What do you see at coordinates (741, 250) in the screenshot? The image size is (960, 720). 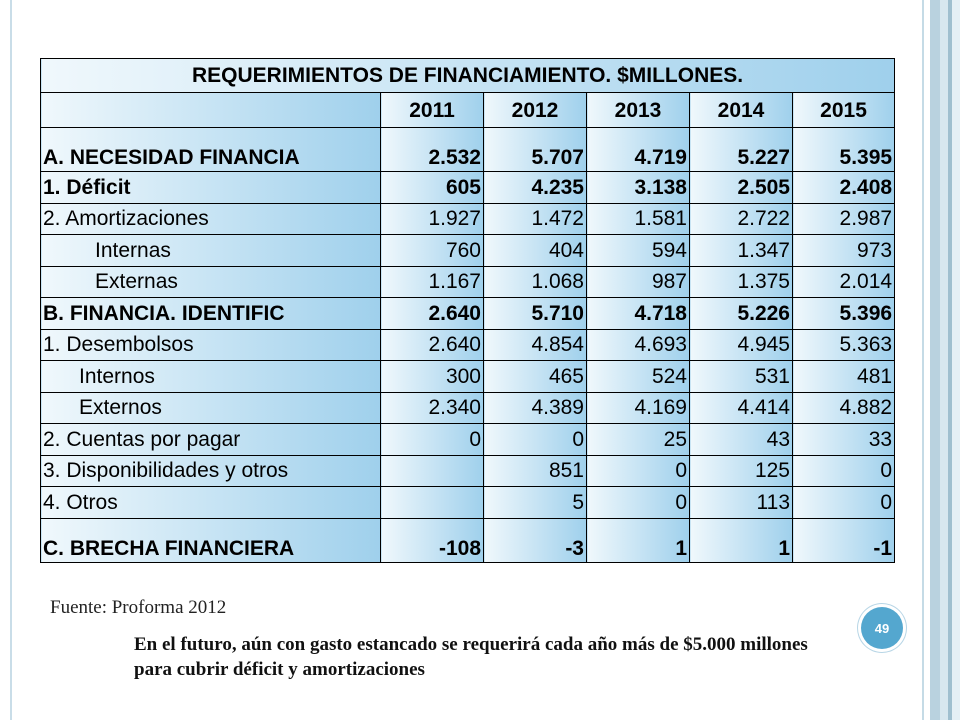 I see `cell-value: 1.347` at bounding box center [741, 250].